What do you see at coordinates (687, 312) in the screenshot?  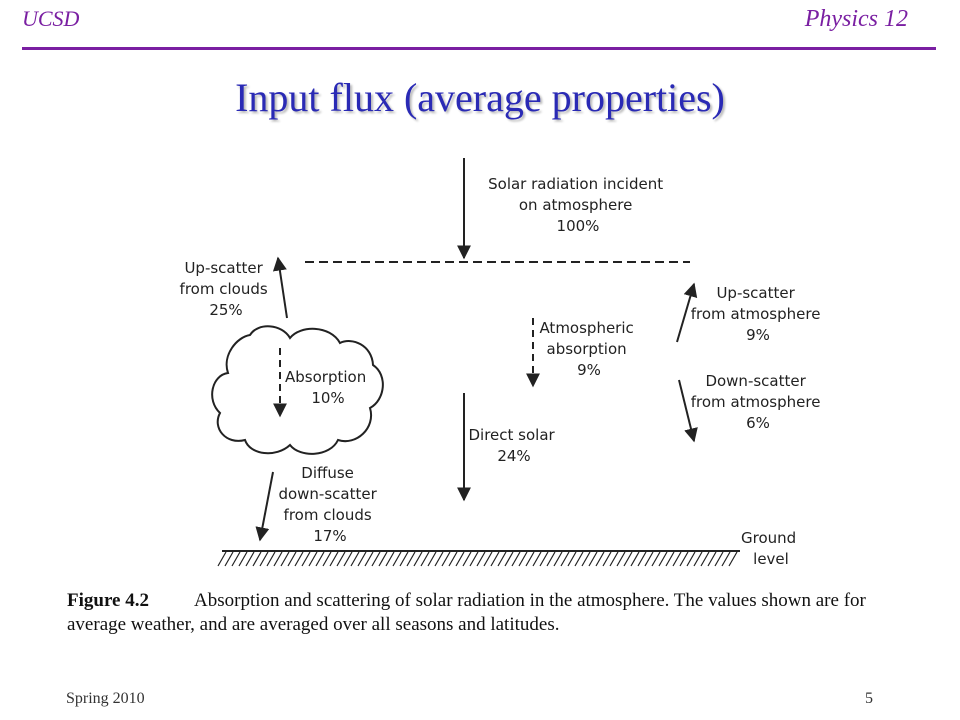 I see `atmosphere-upscatter-arrow` at bounding box center [687, 312].